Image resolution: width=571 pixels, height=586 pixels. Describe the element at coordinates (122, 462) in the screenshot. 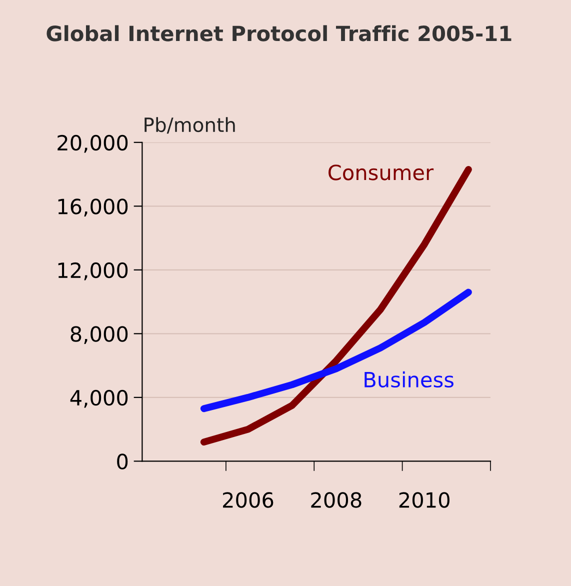

I see `y-tick-label: 0` at that location.